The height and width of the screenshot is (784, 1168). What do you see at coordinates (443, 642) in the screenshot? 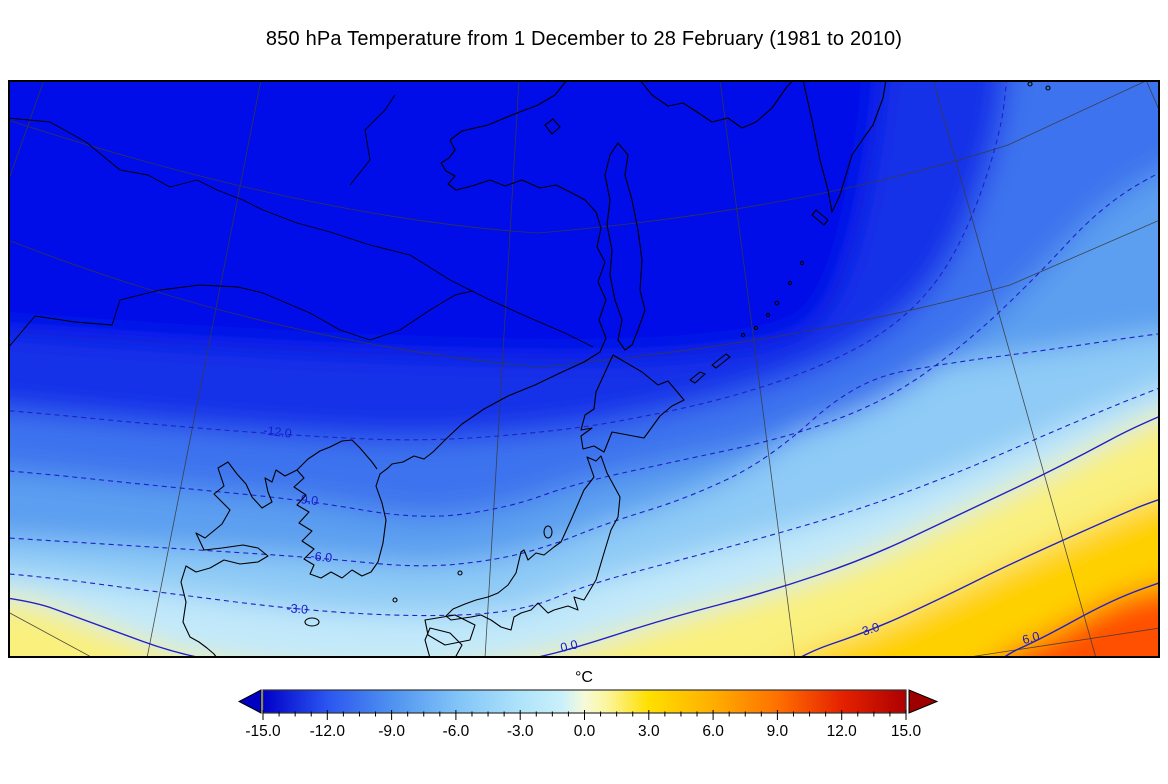
I see `coastline-kyushu` at bounding box center [443, 642].